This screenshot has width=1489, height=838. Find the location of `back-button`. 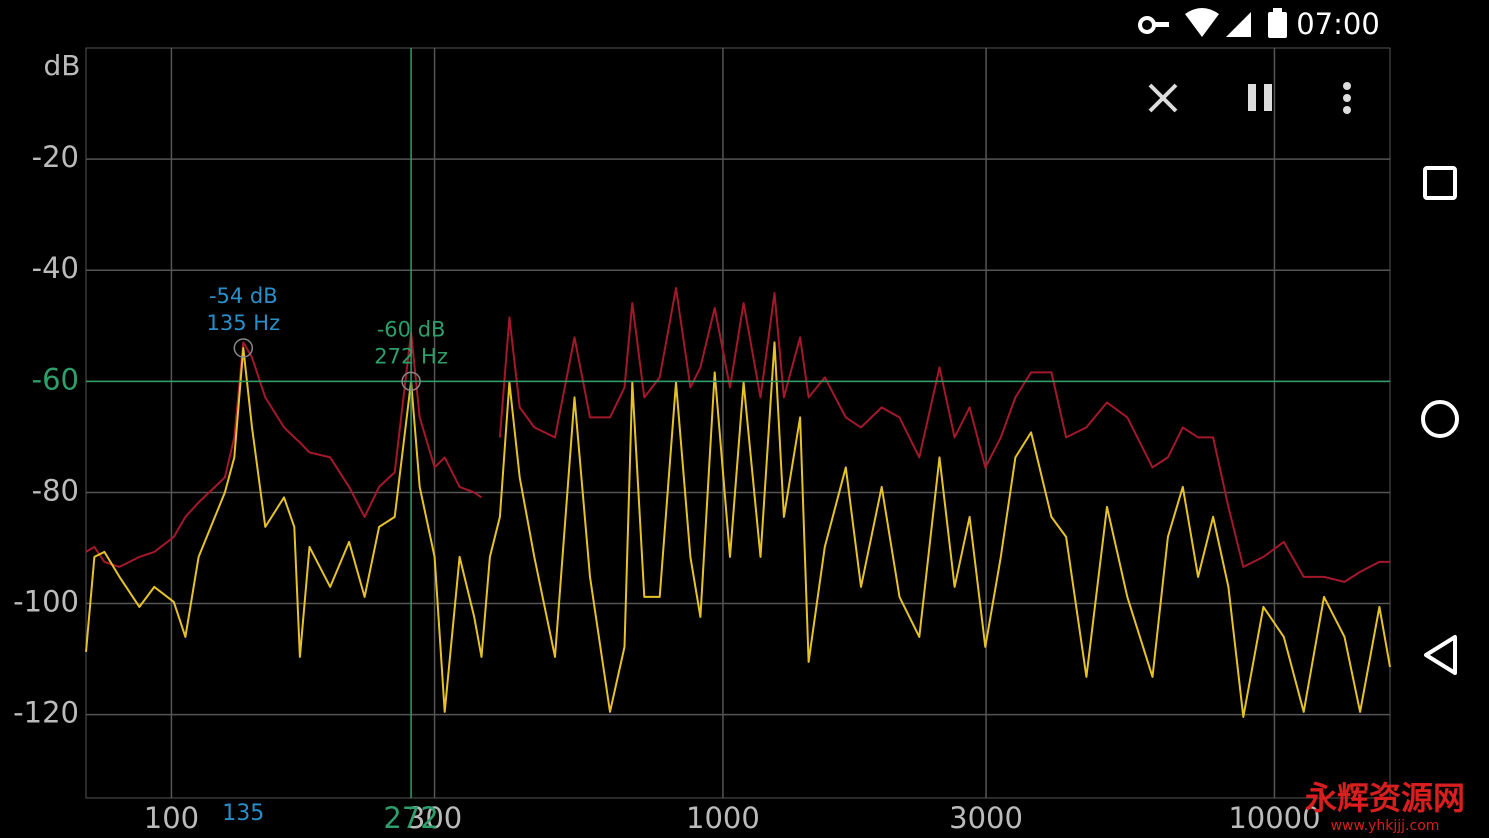

back-button is located at coordinates (1440, 655).